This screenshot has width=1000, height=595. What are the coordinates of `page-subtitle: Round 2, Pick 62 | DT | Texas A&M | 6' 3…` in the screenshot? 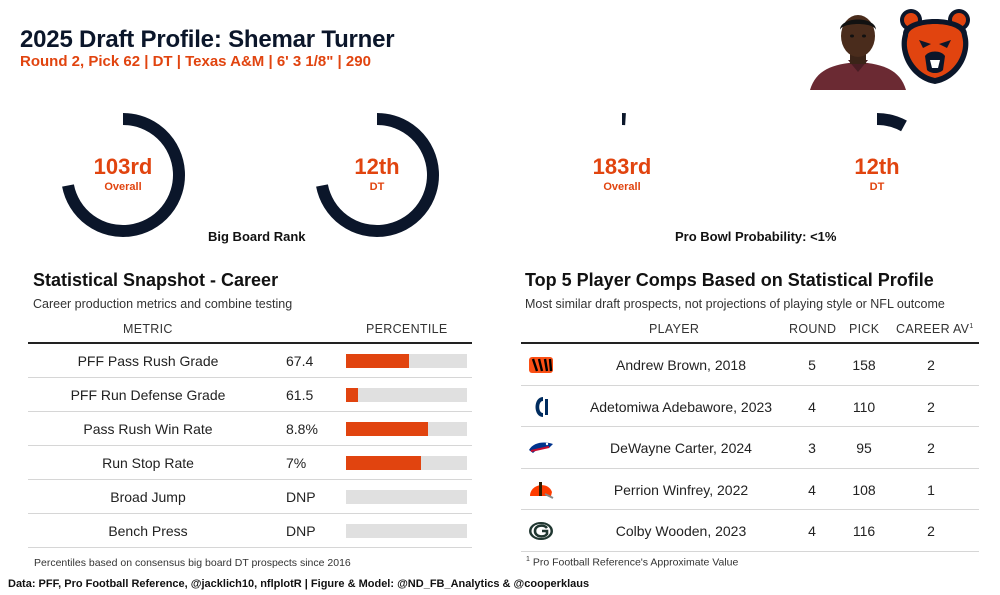 It's located at (195, 61).